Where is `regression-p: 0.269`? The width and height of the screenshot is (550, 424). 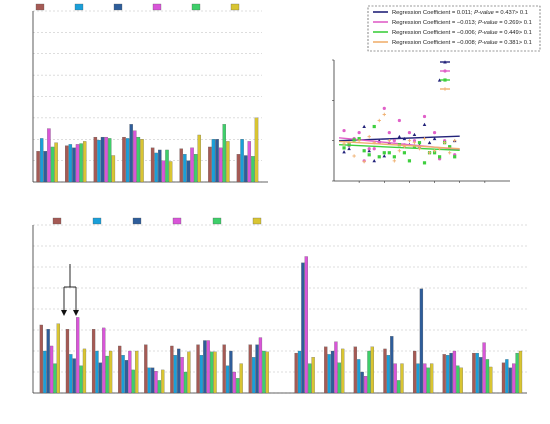
regression-p: 0.269 is located at coordinates (511, 23).